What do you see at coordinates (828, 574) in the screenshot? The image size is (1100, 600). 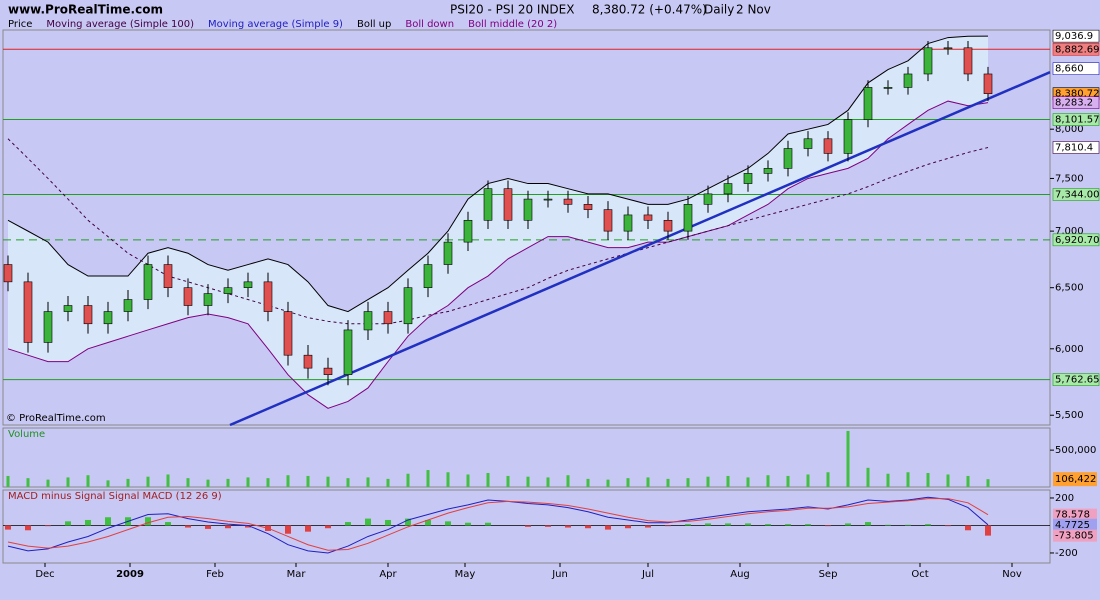 I see `x-tick-label: Sep` at bounding box center [828, 574].